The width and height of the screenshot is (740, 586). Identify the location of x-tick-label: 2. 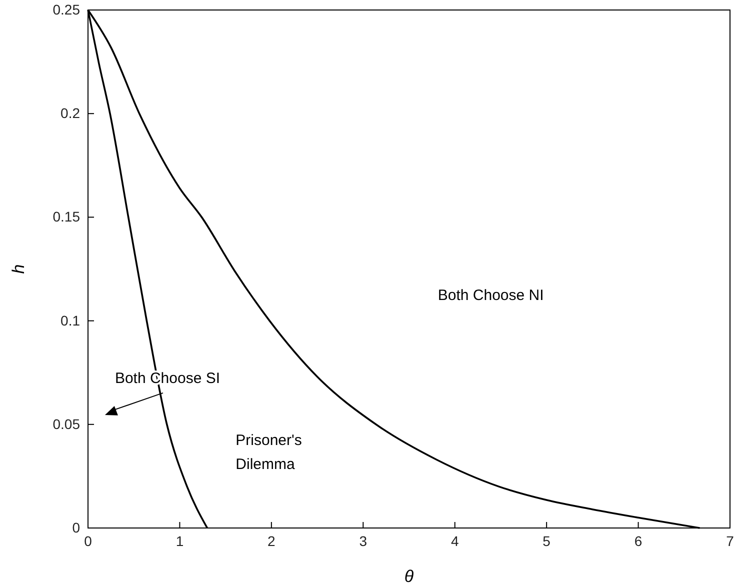
(272, 540).